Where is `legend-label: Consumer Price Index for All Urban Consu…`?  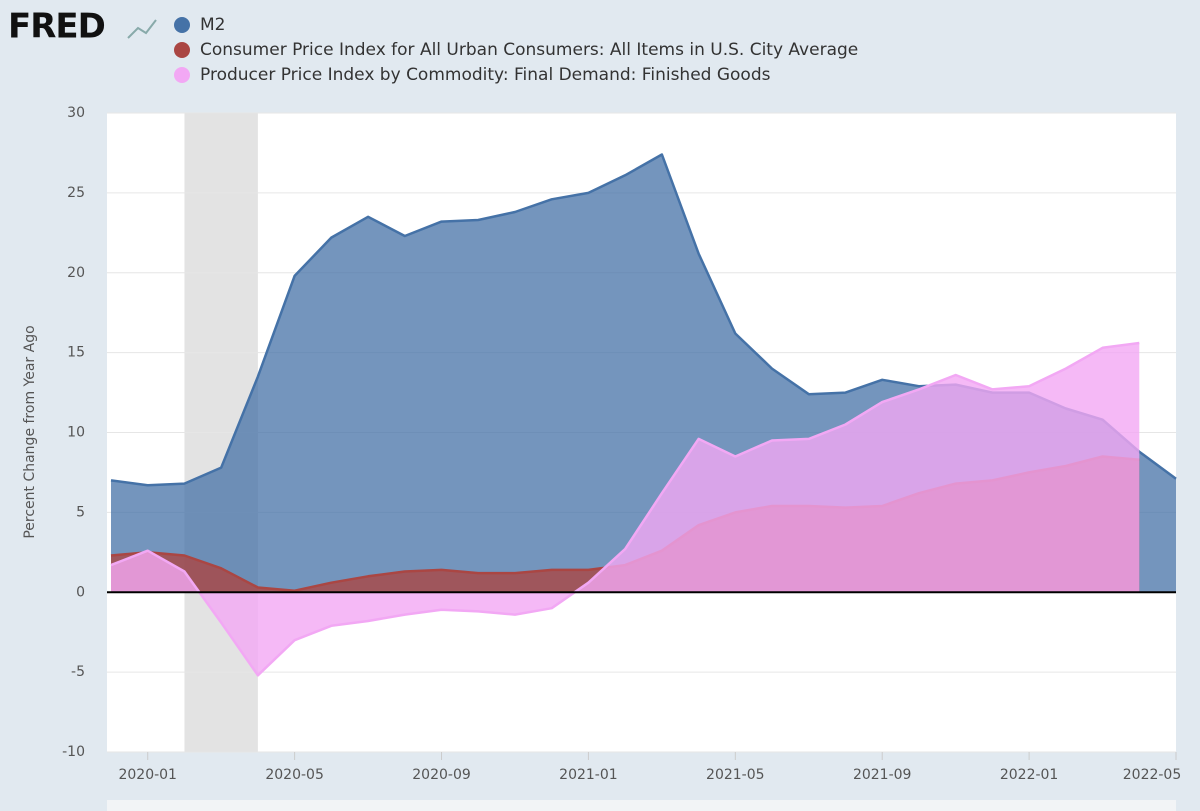
legend-label: Consumer Price Index for All Urban Consu… is located at coordinates (529, 50).